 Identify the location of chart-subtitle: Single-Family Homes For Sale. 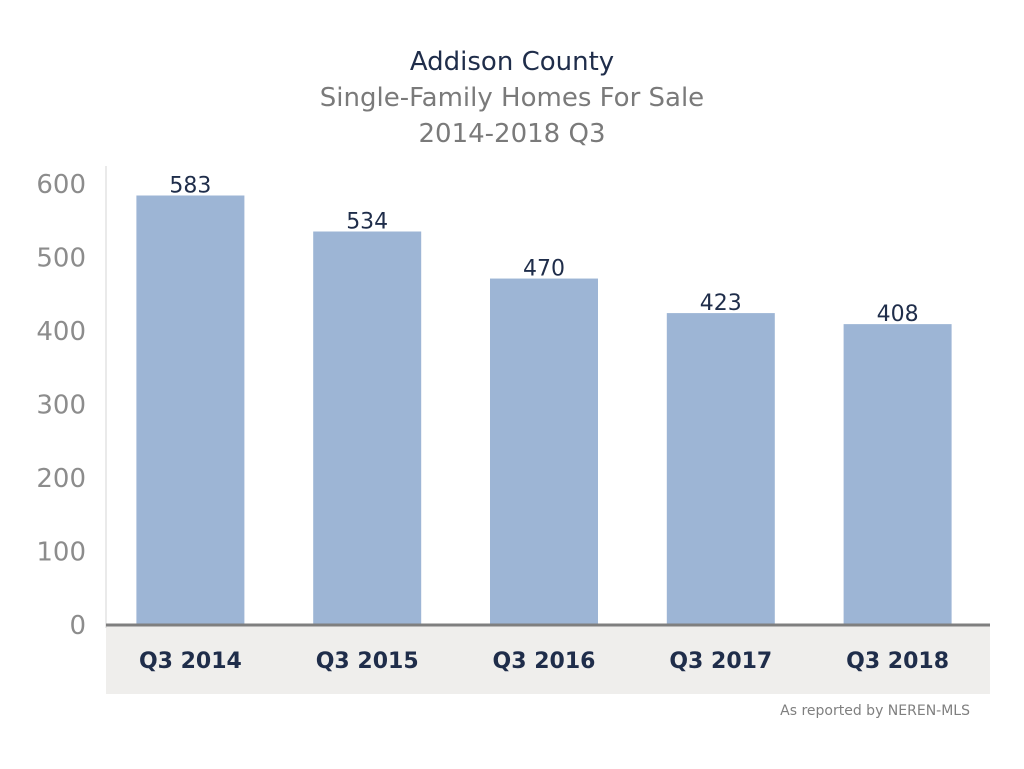
(512, 98).